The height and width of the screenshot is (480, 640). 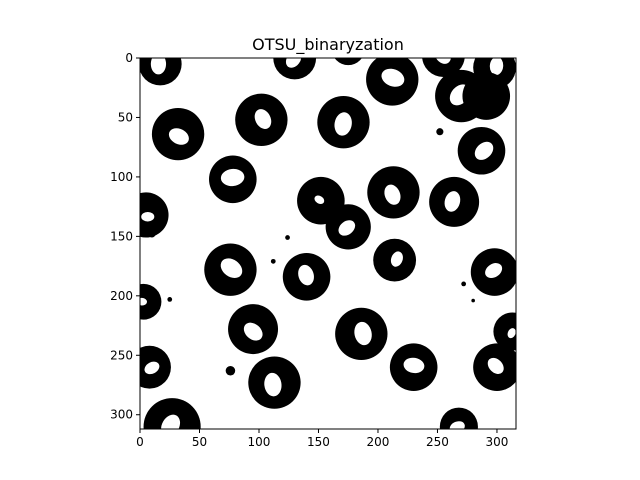 I want to click on y-axis: 0 50 100 150 200 250 300, so click(x=125, y=236).